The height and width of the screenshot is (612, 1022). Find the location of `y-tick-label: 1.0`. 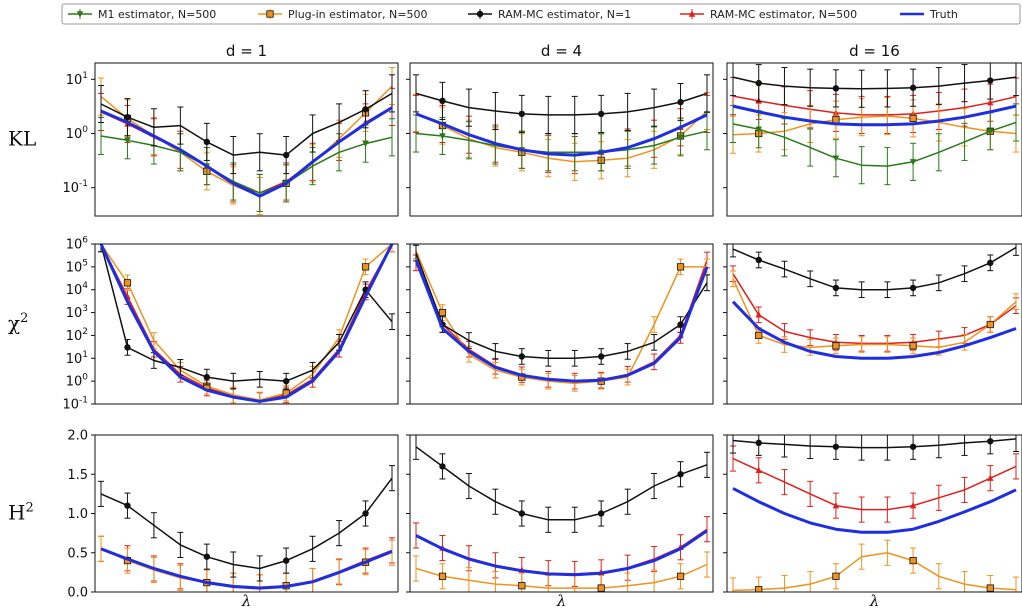

y-tick-label: 1.0 is located at coordinates (77, 514).